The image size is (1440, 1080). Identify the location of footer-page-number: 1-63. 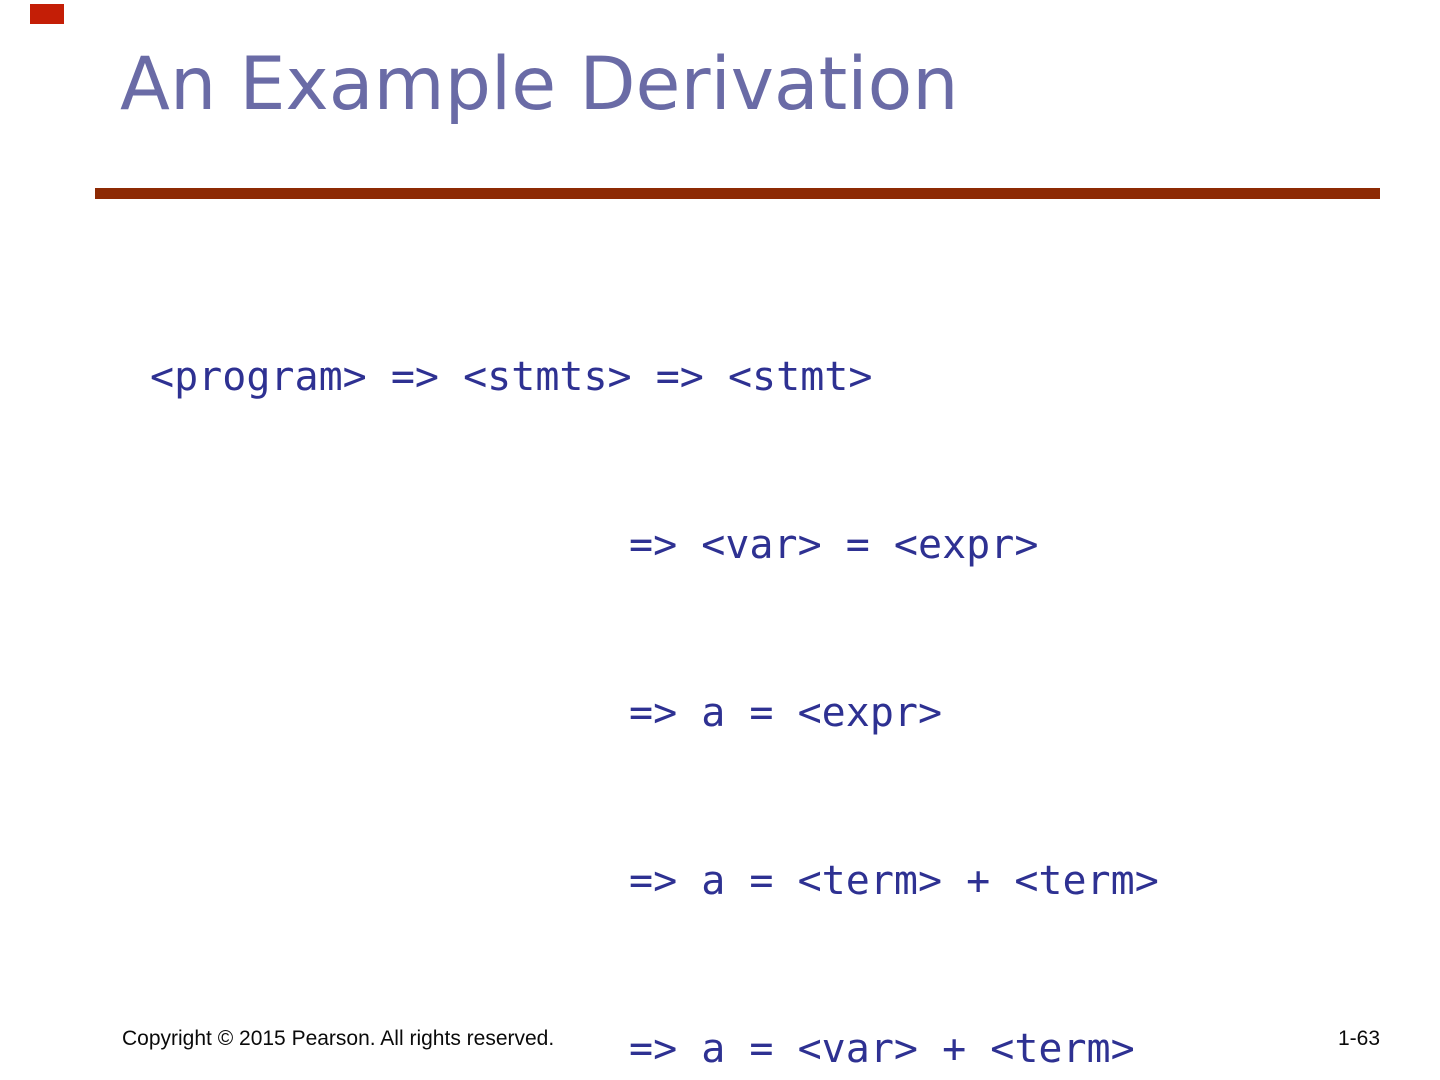
(1358, 1038).